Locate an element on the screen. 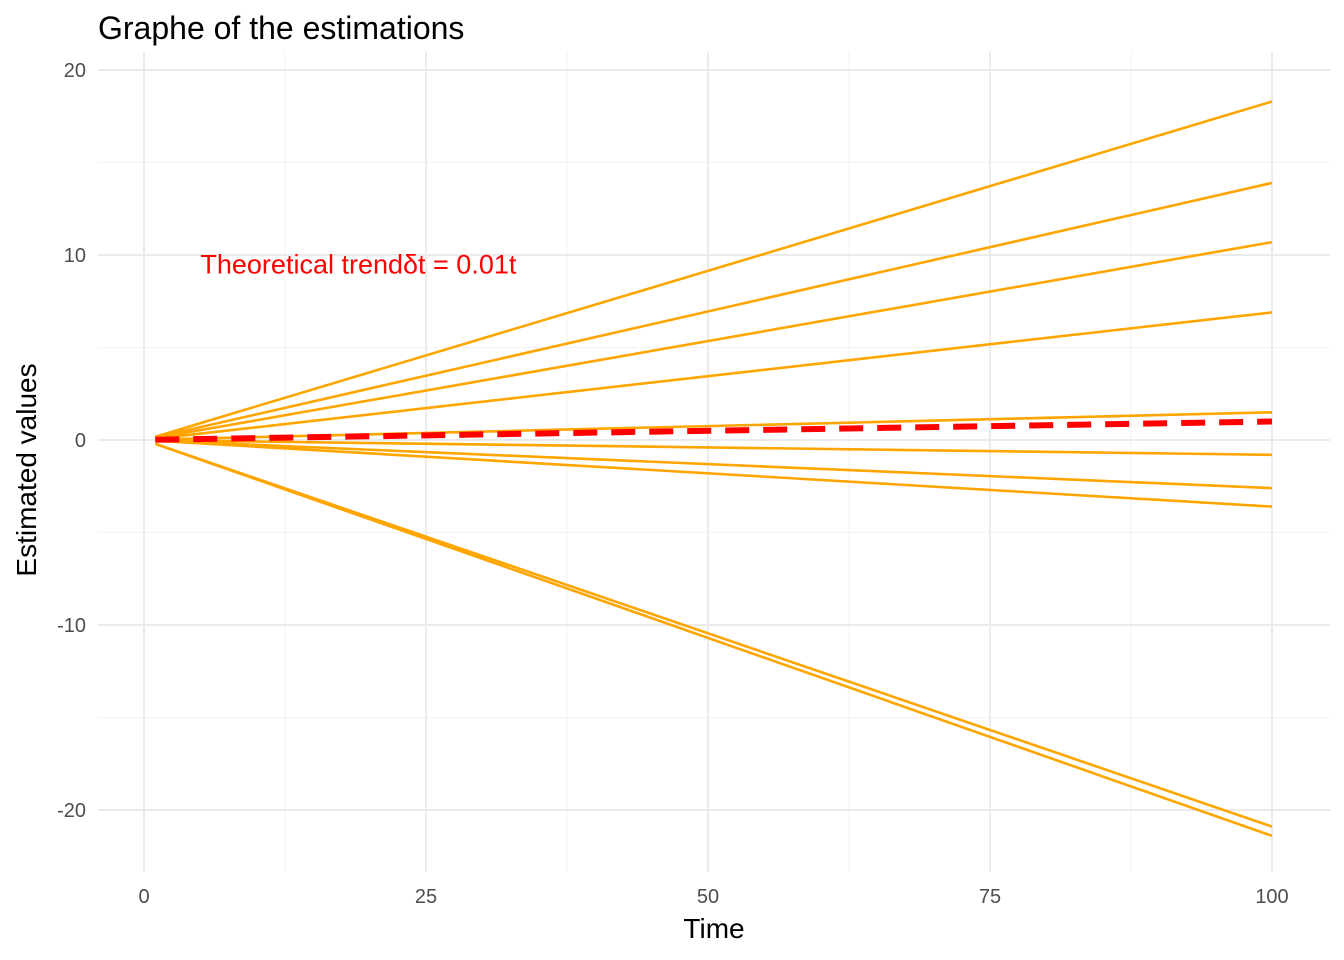  x-tick-label: 100 is located at coordinates (1271, 897).